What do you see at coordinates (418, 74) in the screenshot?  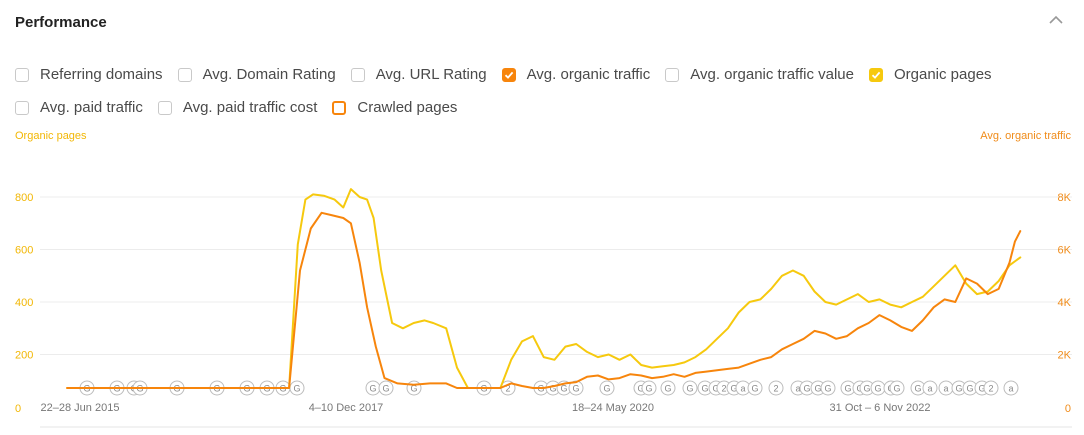 I see `checkbox-avg-url-rating: Avg. URL Rating` at bounding box center [418, 74].